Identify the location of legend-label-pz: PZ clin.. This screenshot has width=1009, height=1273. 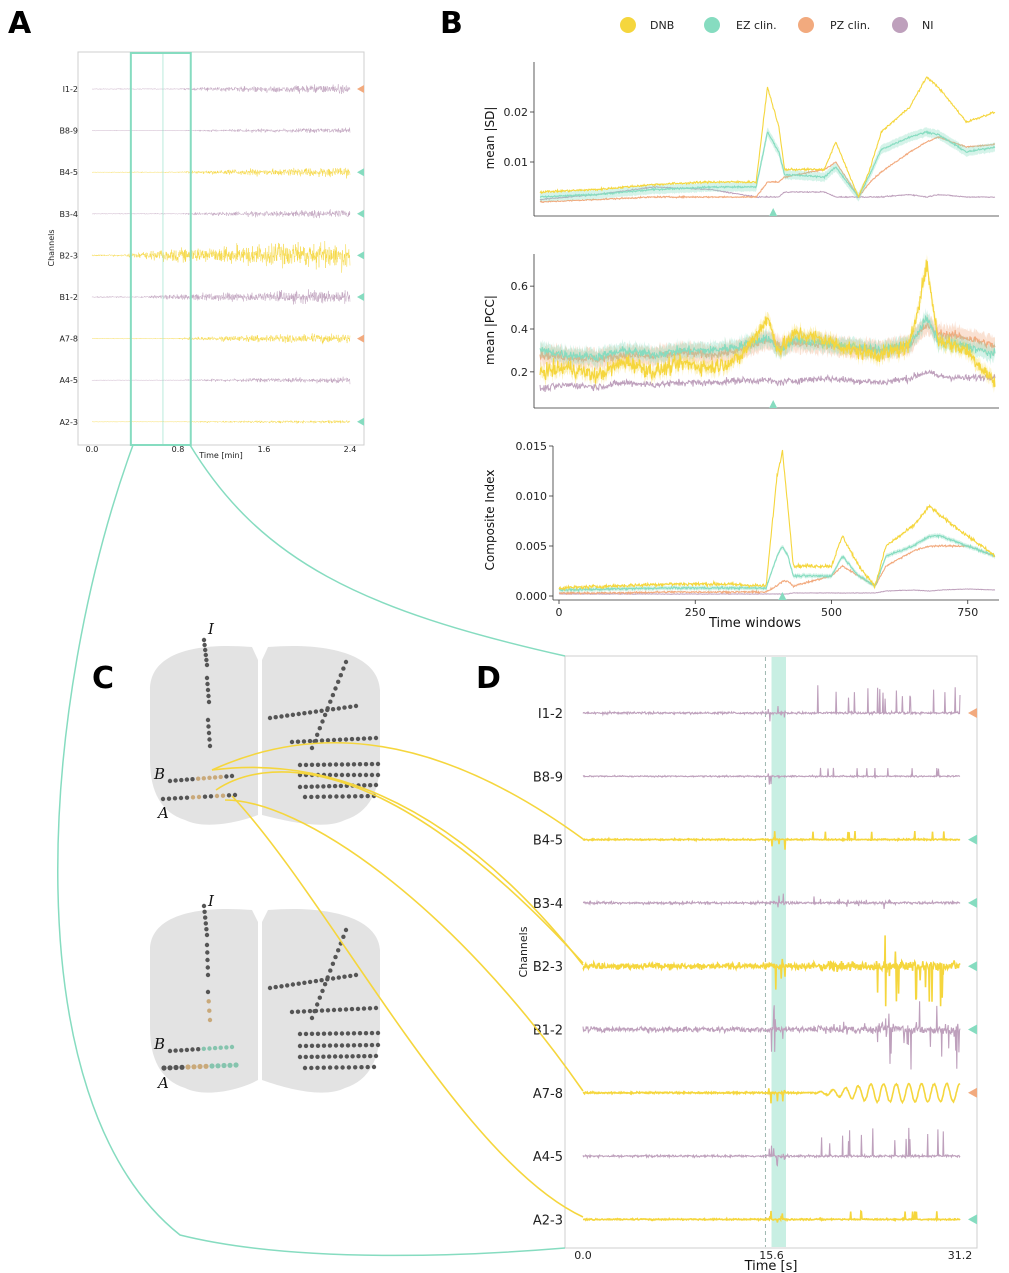
(850, 25).